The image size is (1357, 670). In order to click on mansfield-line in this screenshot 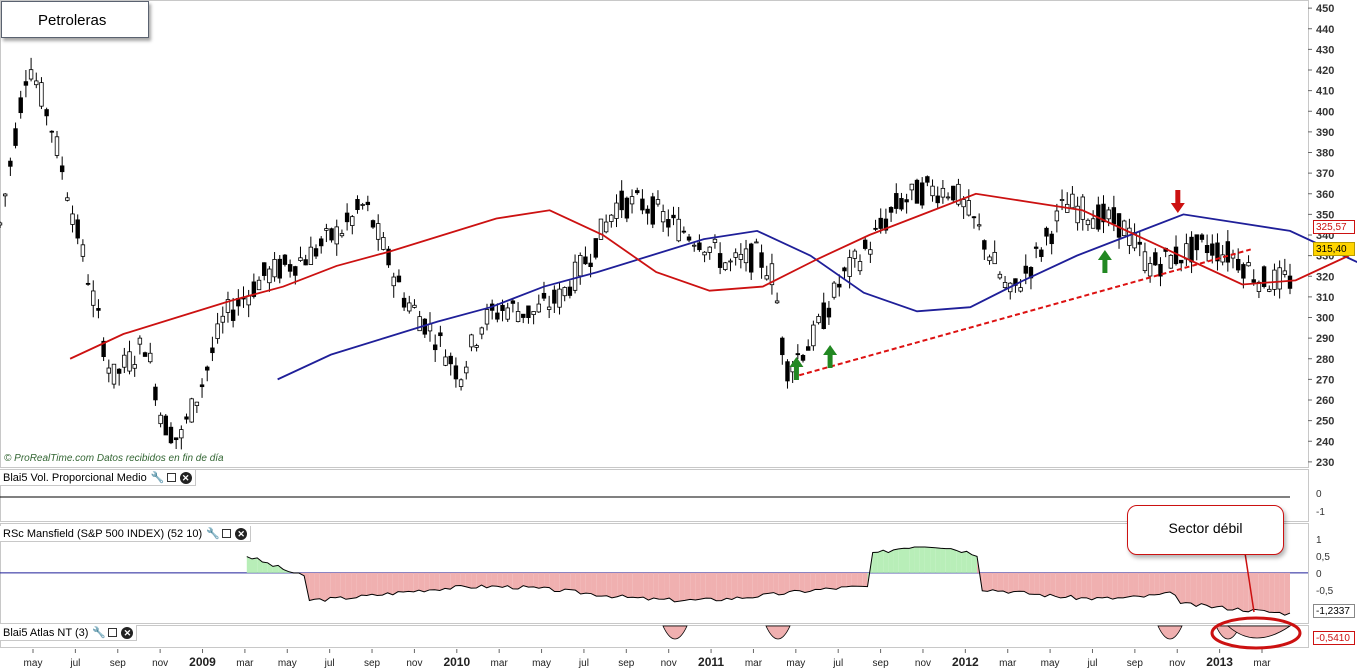, I will do `click(768, 581)`.